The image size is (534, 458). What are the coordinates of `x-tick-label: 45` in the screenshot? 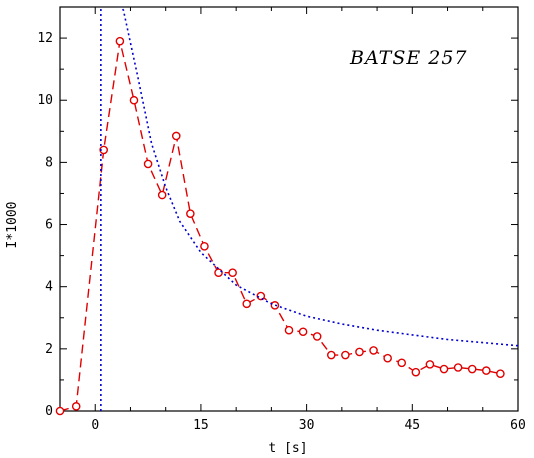 It's located at (412, 425).